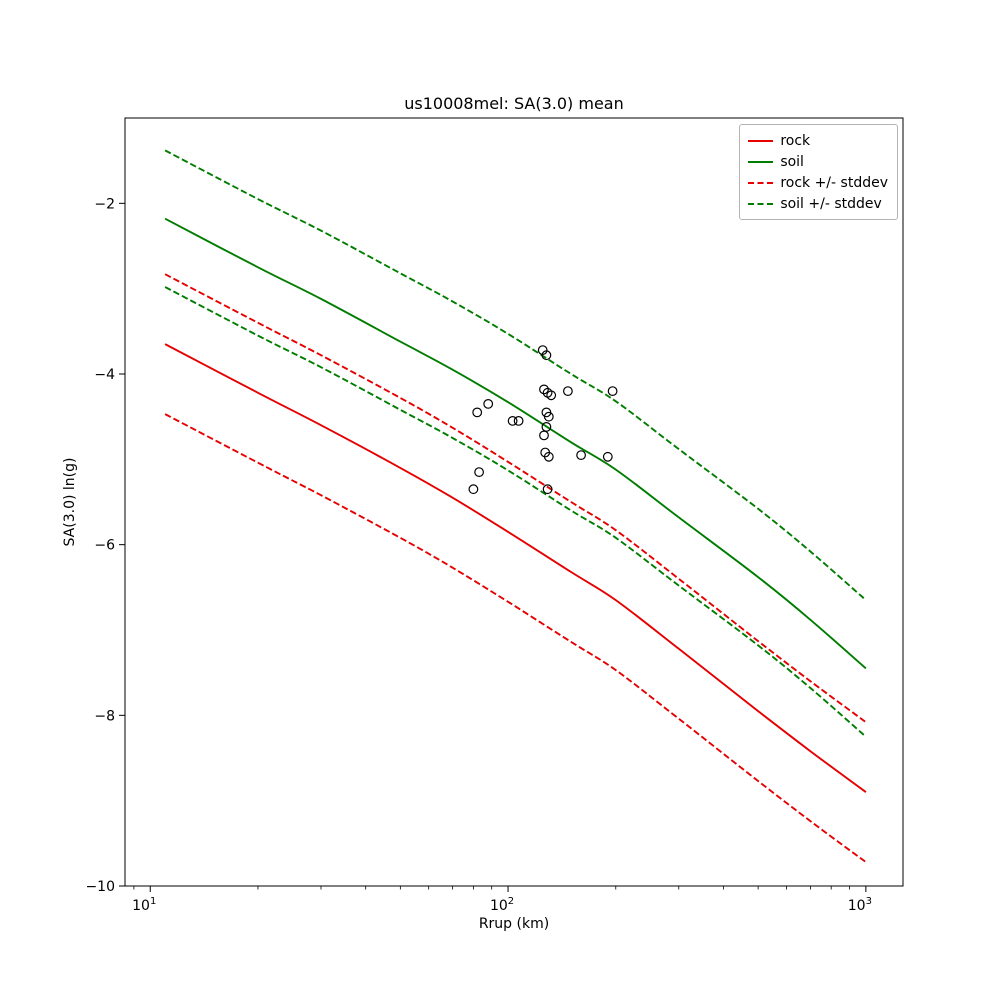 Image resolution: width=1000 pixels, height=1000 pixels. I want to click on legend-entry-rock-stddev: rock +/- stddev, so click(818, 182).